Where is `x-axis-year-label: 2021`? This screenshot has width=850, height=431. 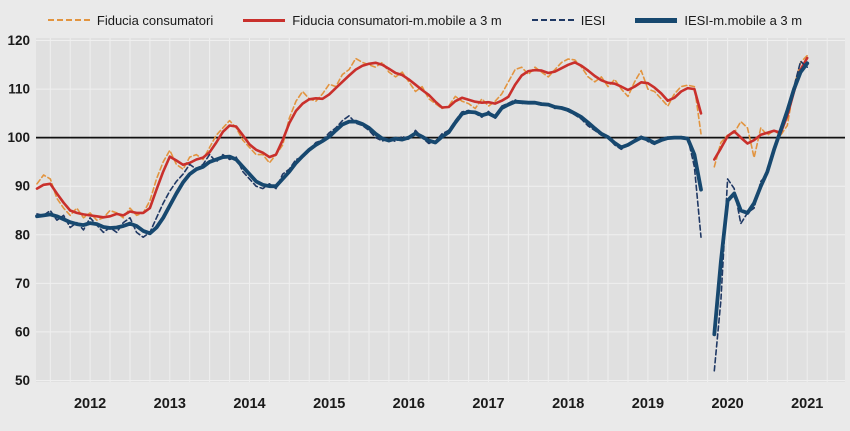
x-axis-year-label: 2021 is located at coordinates (807, 404).